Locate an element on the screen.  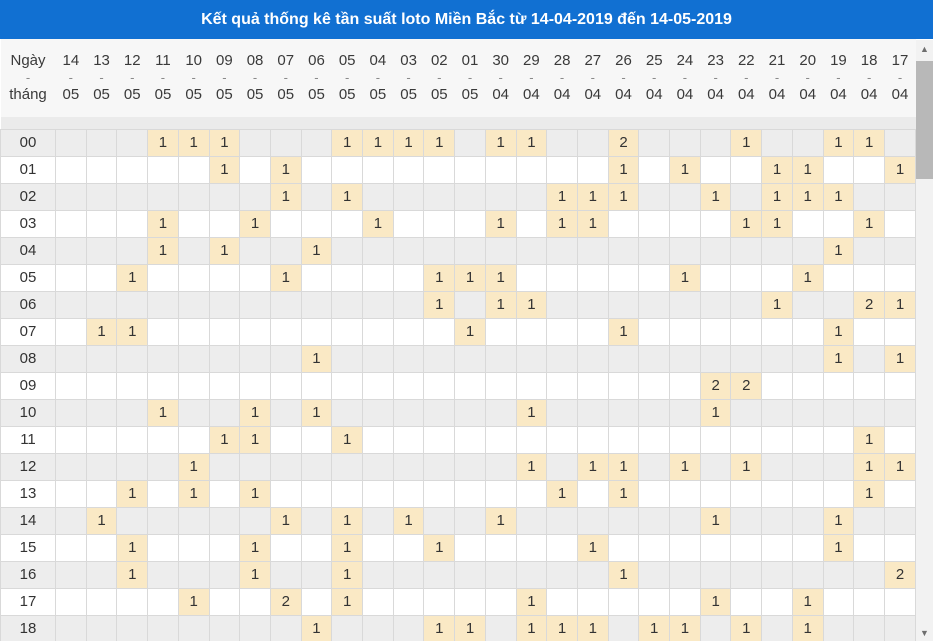
date-column-header: 11-05 is located at coordinates (163, 78).